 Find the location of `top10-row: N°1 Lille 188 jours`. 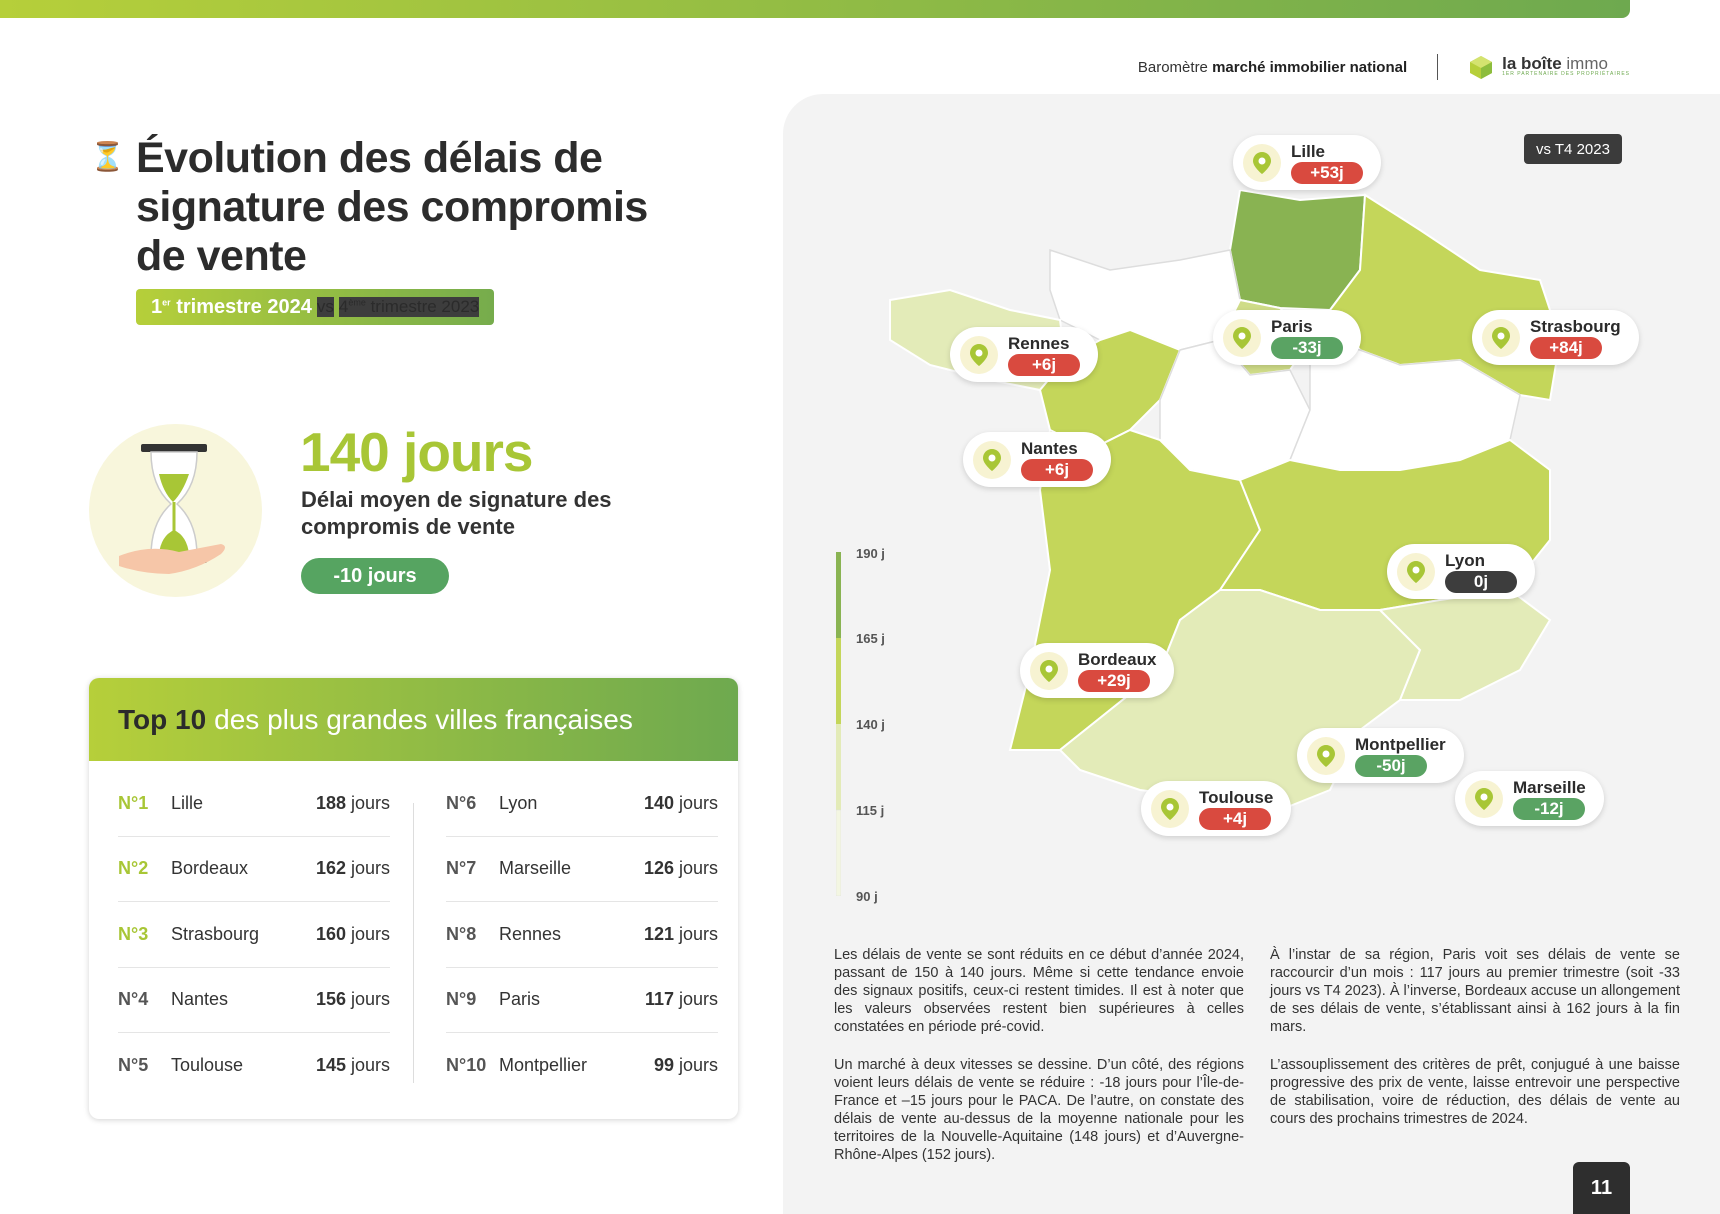

top10-row: N°1 Lille 188 jours is located at coordinates (254, 804).